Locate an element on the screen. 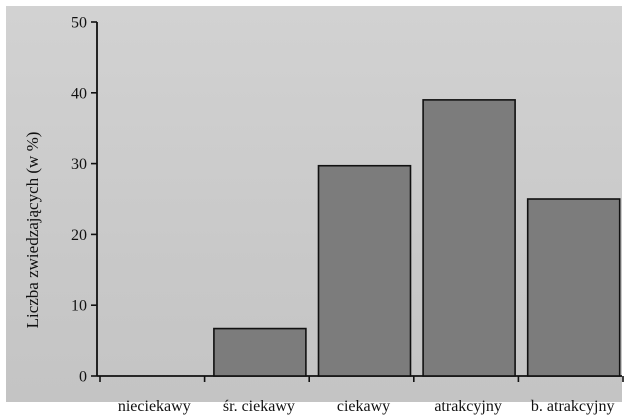 The height and width of the screenshot is (420, 624). y-tick-label: 0 is located at coordinates (83, 377).